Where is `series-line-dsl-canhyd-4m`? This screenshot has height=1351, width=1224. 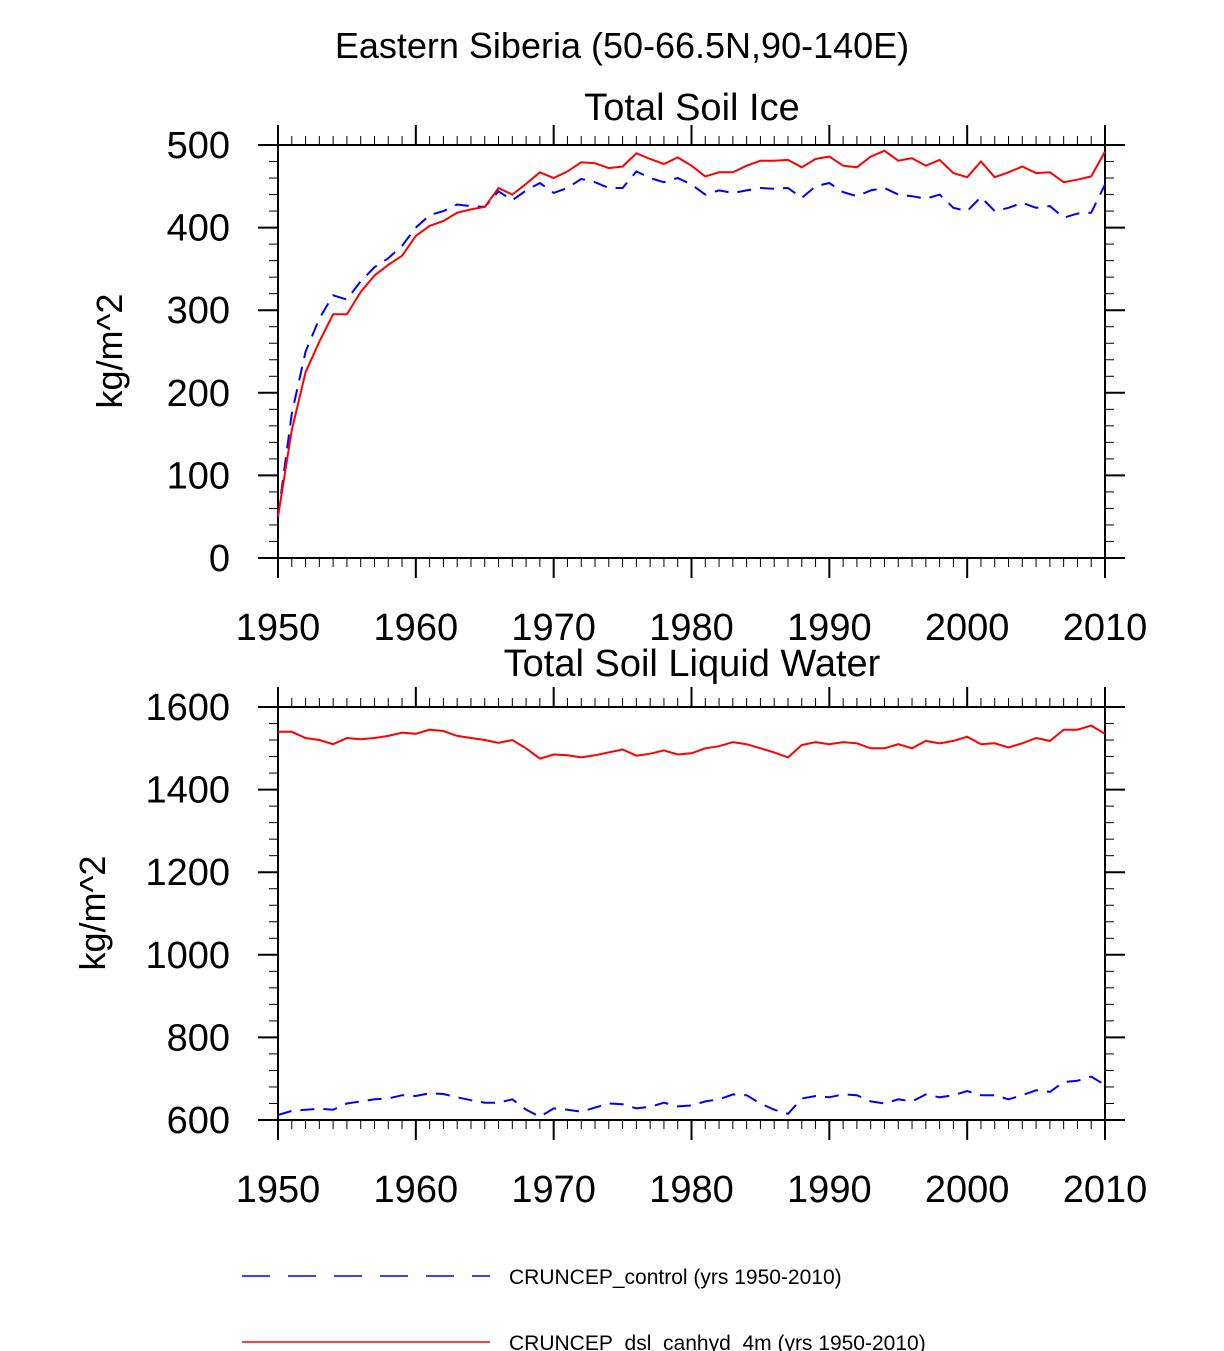 series-line-dsl-canhyd-4m is located at coordinates (692, 742).